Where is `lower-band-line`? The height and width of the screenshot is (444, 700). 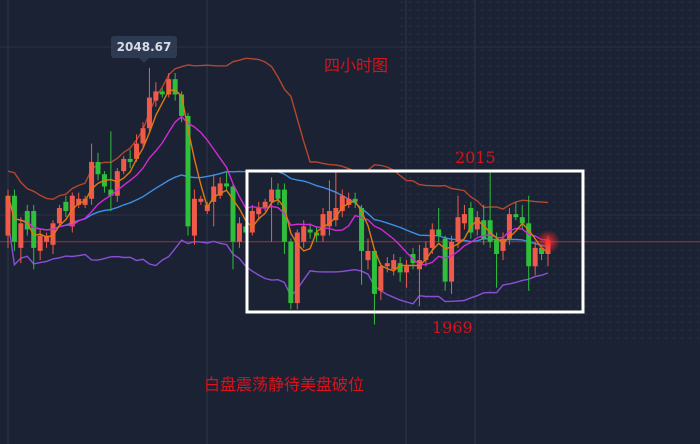 lower-band-line is located at coordinates (278, 262).